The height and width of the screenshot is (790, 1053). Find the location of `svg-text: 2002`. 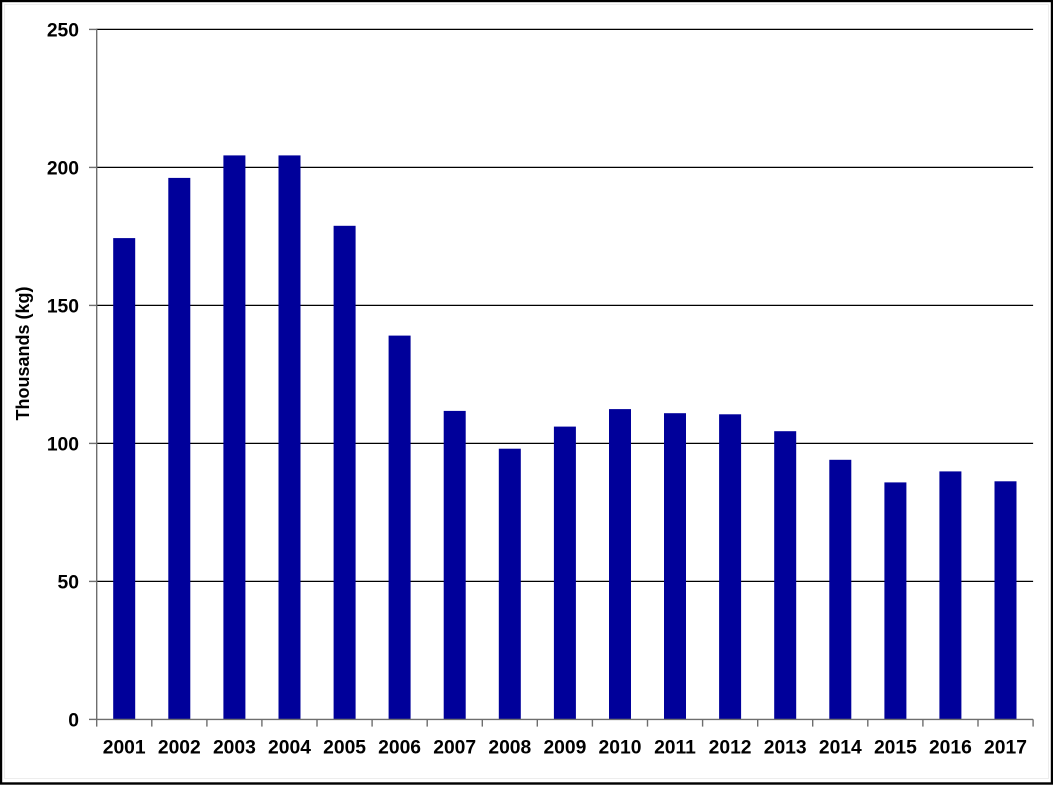

svg-text: 2002 is located at coordinates (179, 748).